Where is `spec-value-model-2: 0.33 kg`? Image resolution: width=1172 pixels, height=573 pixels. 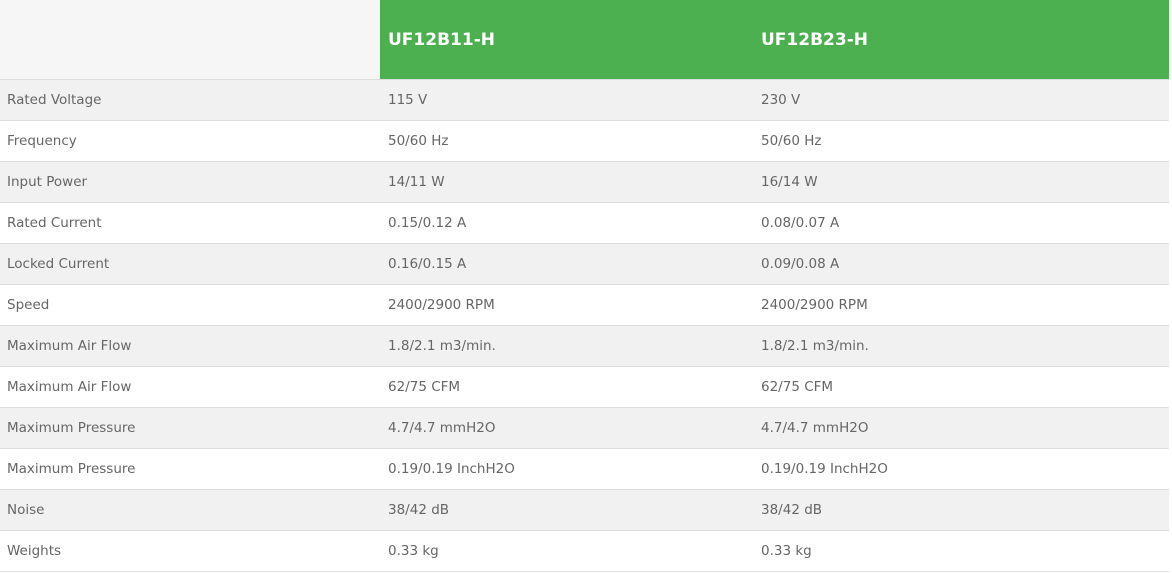
spec-value-model-2: 0.33 kg is located at coordinates (961, 551).